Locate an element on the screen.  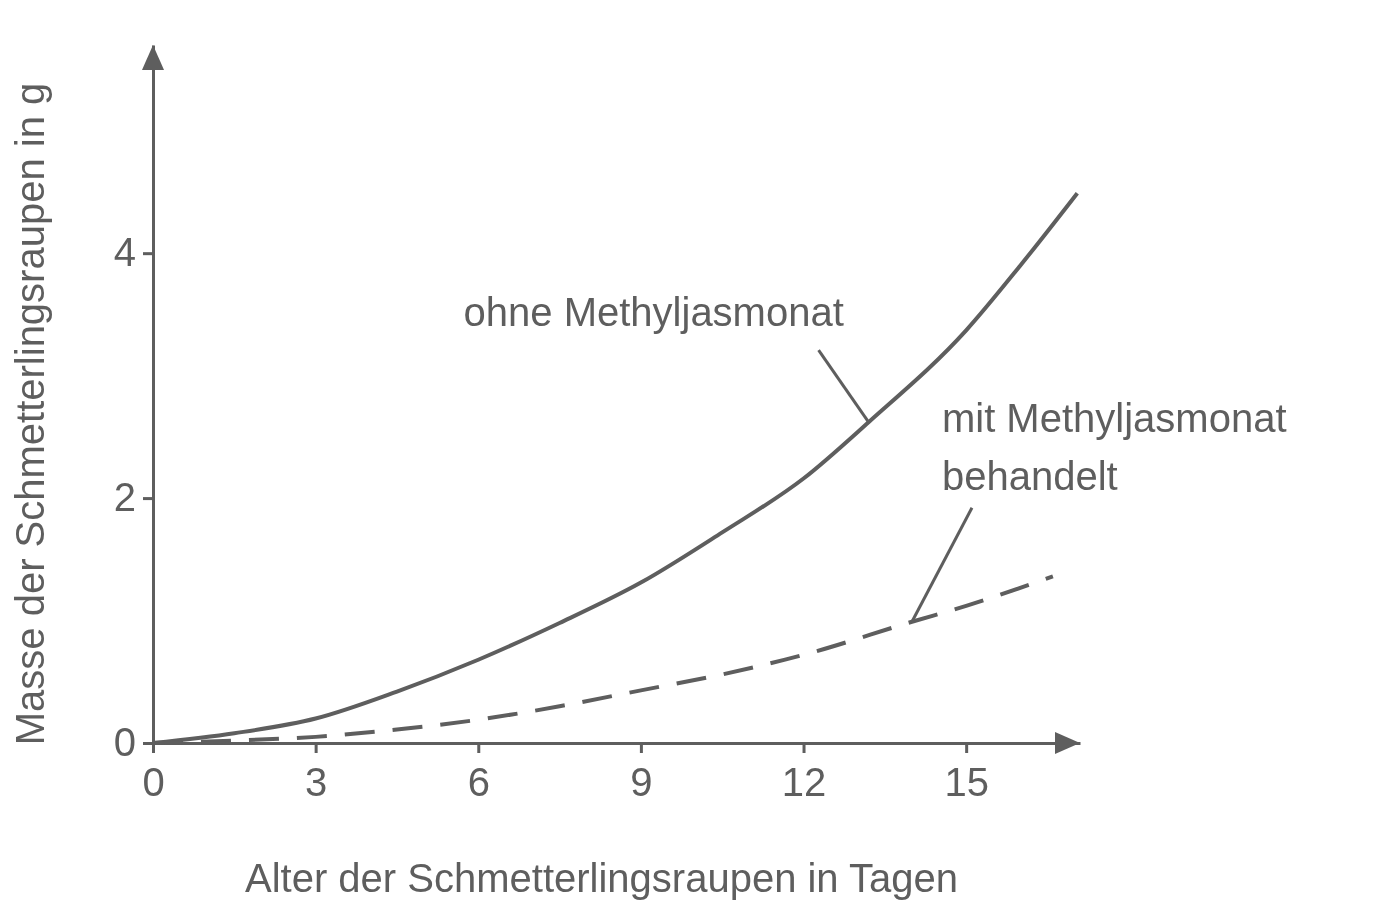
text: mit Methyljasmonat behandelt is located at coordinates (1114, 446).